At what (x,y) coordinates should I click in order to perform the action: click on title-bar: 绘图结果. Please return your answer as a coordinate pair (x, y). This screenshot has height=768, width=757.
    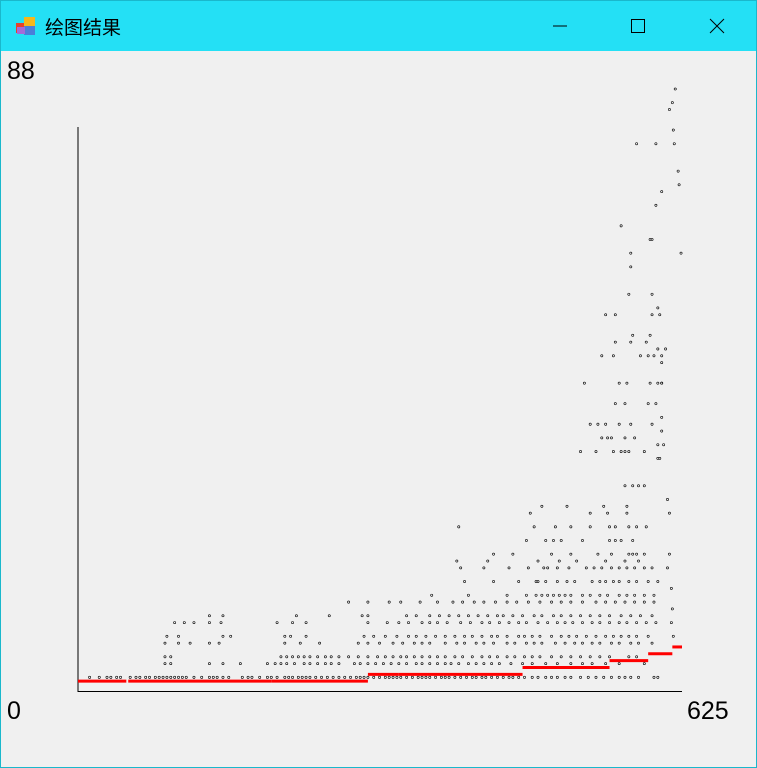
    Looking at the image, I should click on (378, 26).